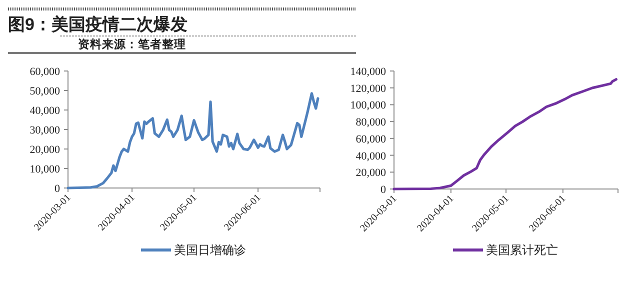 The width and height of the screenshot is (640, 284). Describe the element at coordinates (132, 44) in the screenshot. I see `text: 资料来源：笔者整理` at that location.